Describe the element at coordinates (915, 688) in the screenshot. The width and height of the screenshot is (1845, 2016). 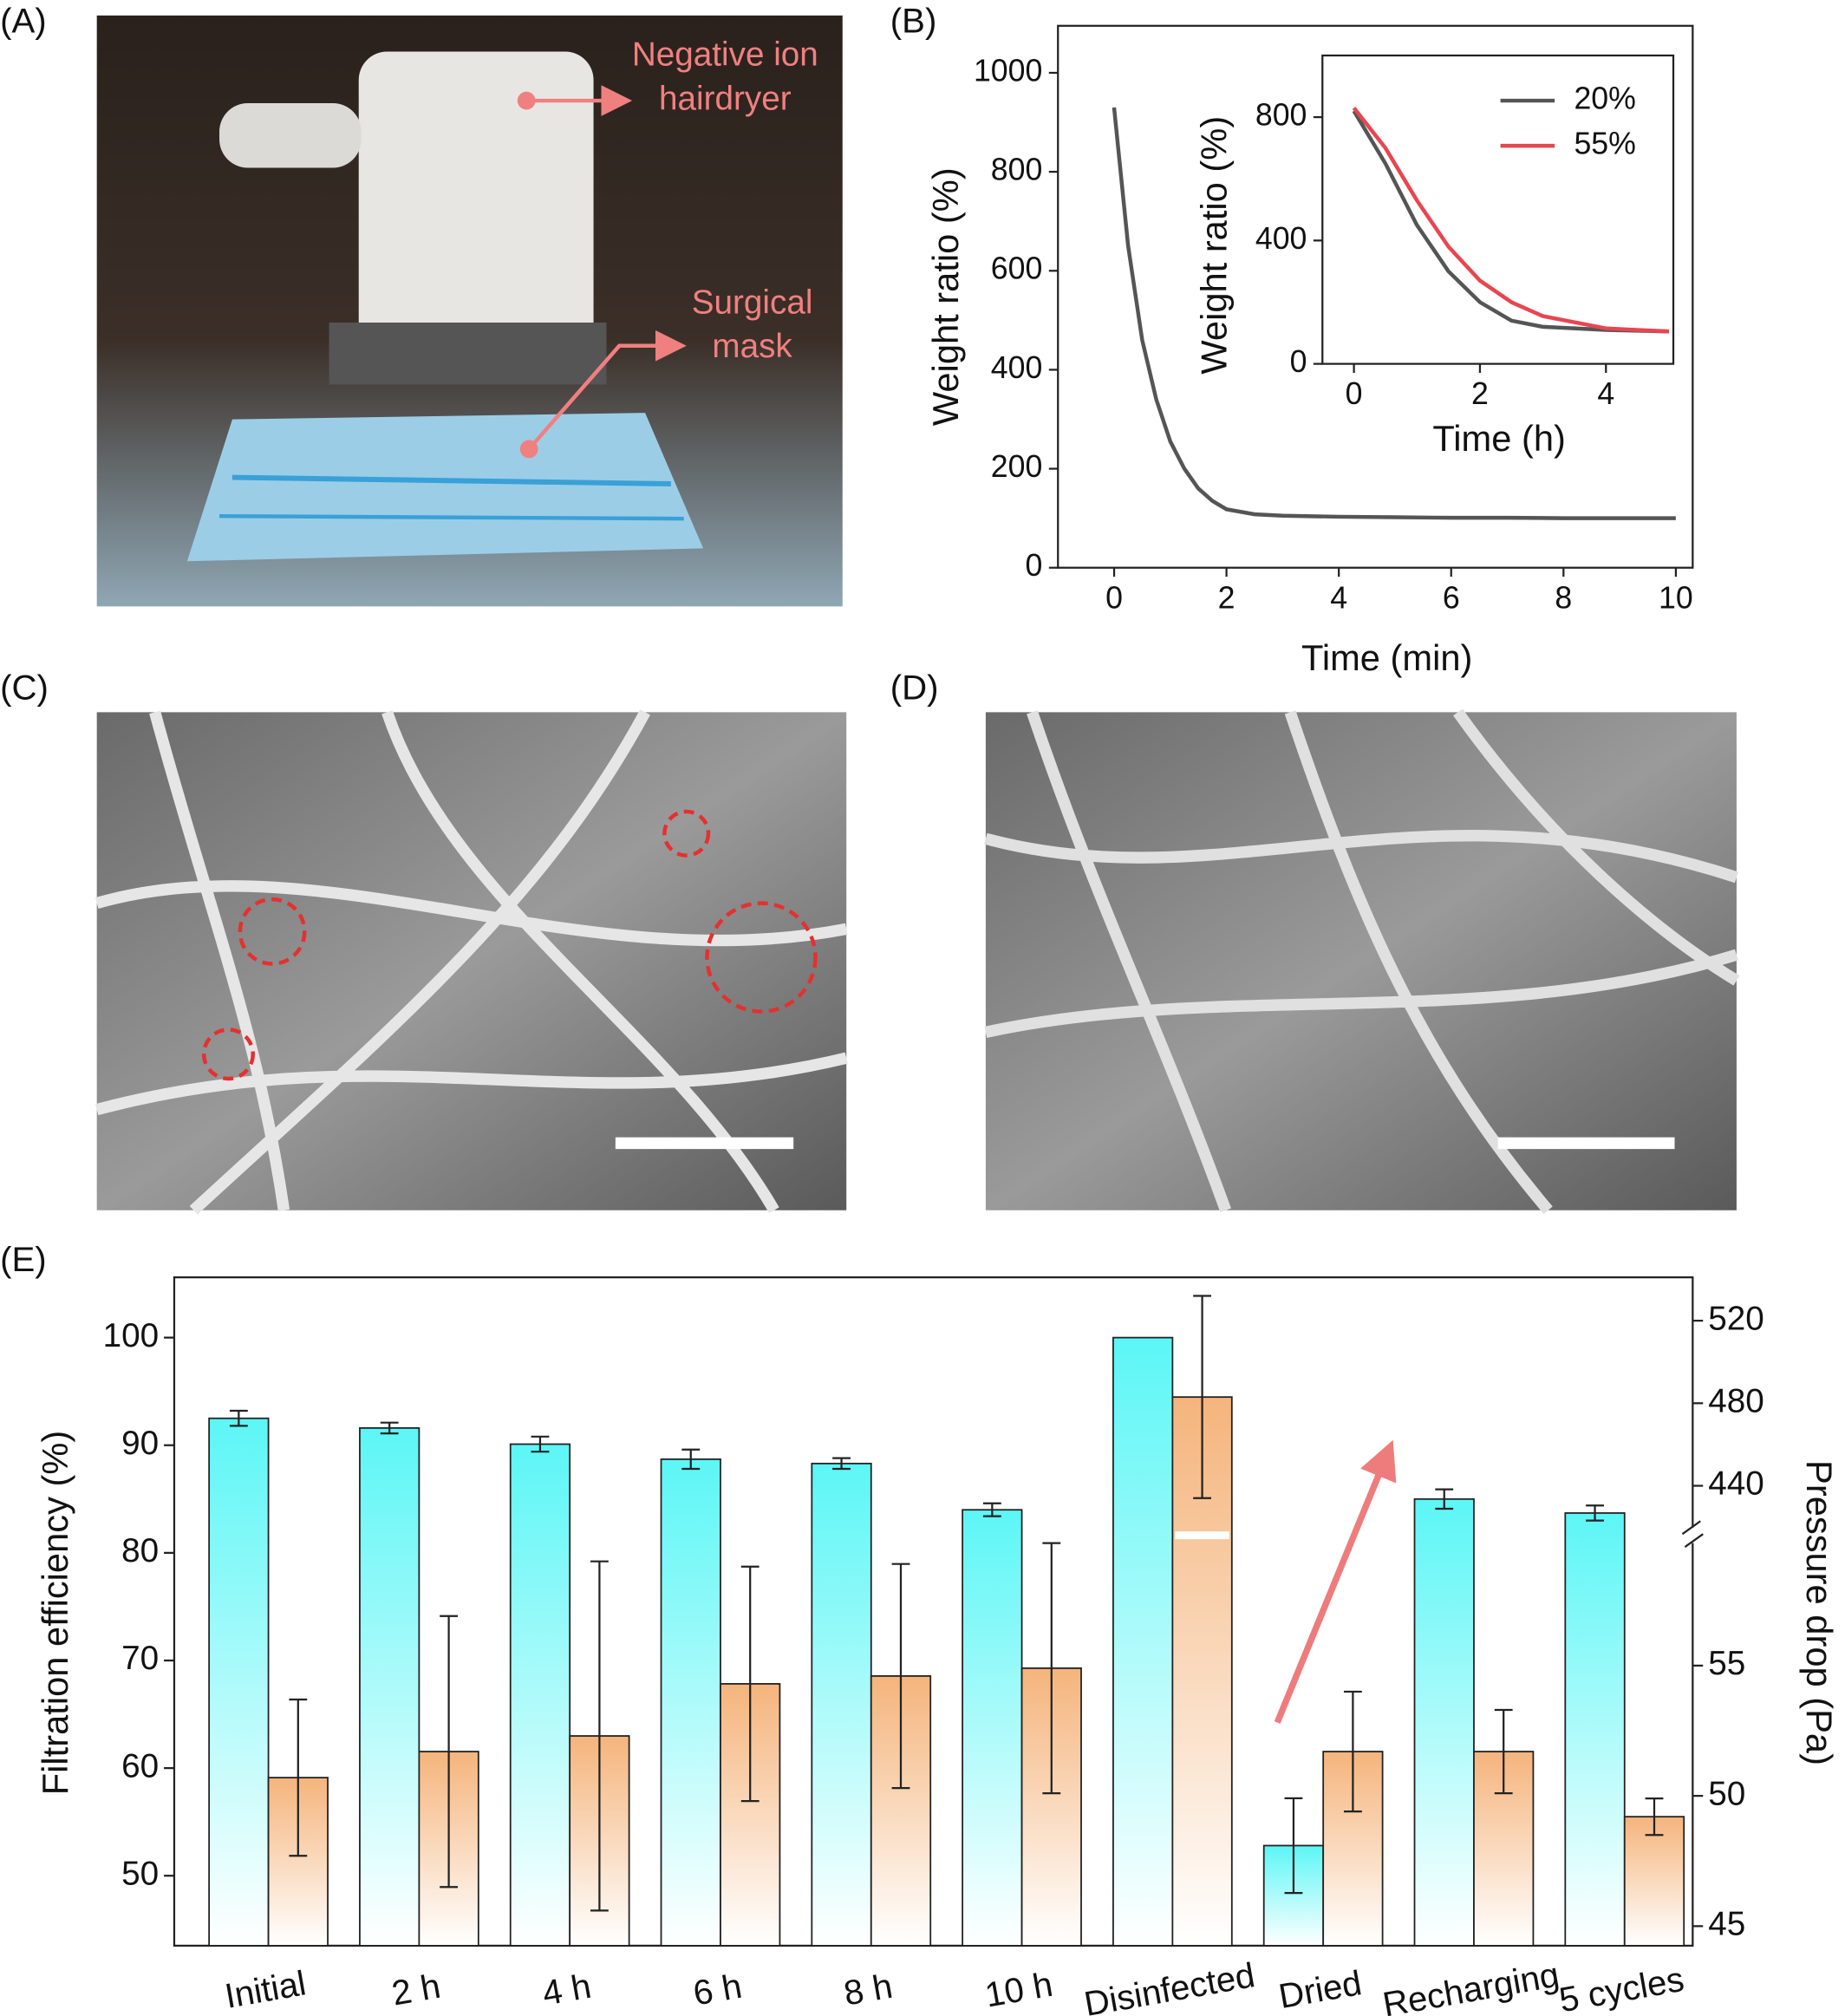
I see `panel-label: (D)` at that location.